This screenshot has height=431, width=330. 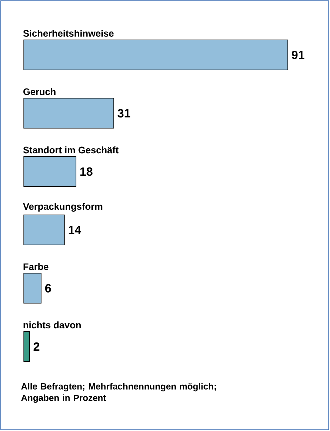 What do you see at coordinates (37, 347) in the screenshot?
I see `data-label: 2` at bounding box center [37, 347].